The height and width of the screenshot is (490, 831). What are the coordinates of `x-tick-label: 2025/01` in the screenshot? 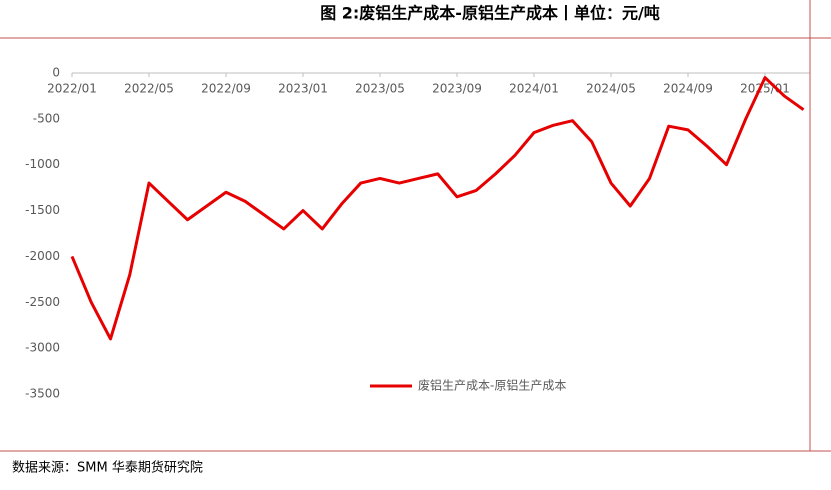 It's located at (765, 89).